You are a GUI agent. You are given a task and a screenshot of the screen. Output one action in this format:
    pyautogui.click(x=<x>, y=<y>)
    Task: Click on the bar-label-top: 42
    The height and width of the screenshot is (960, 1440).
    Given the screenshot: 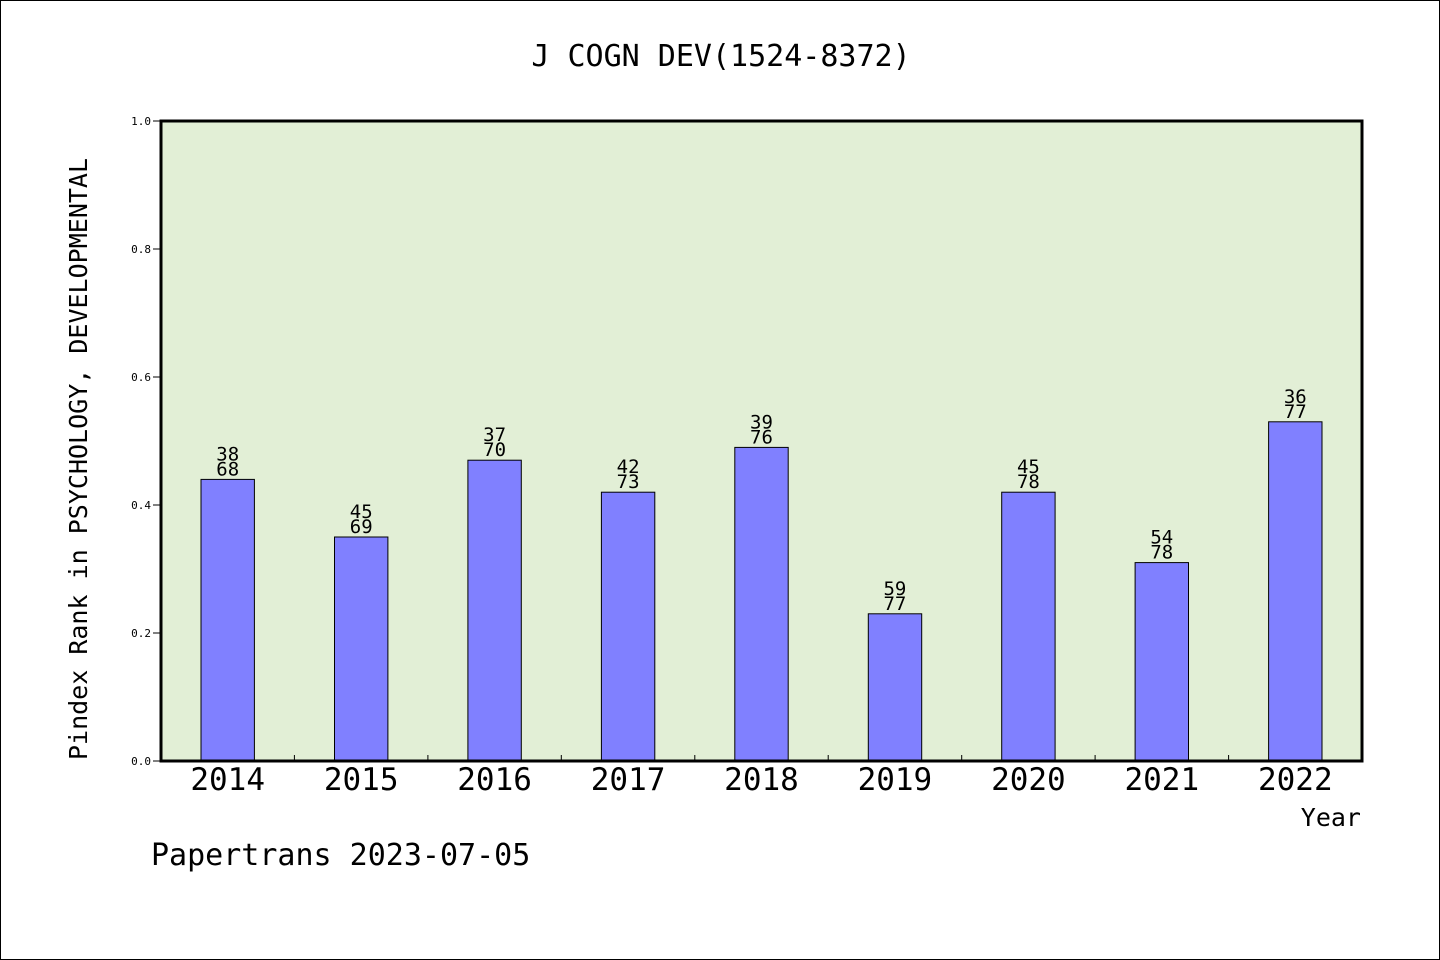 What is the action you would take?
    pyautogui.click(x=628, y=467)
    